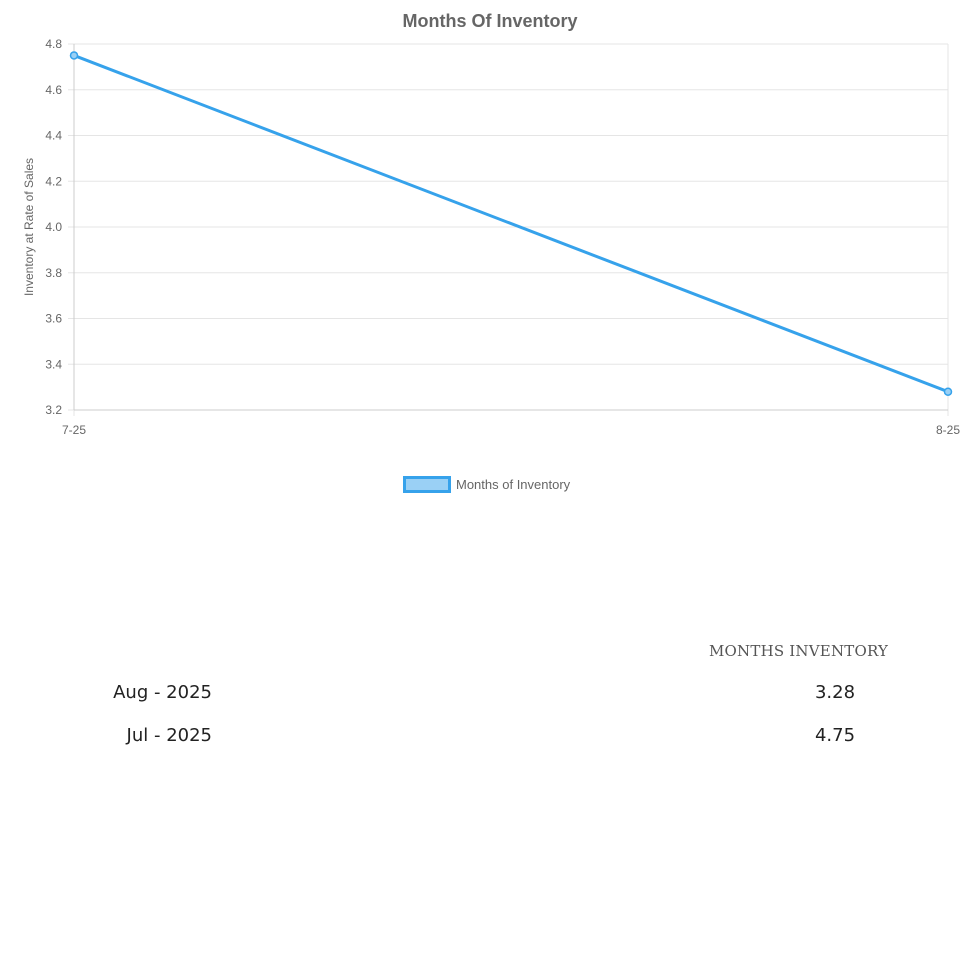 Image resolution: width=980 pixels, height=980 pixels. What do you see at coordinates (169, 735) in the screenshot?
I see `row-month: Jul - 2025` at bounding box center [169, 735].